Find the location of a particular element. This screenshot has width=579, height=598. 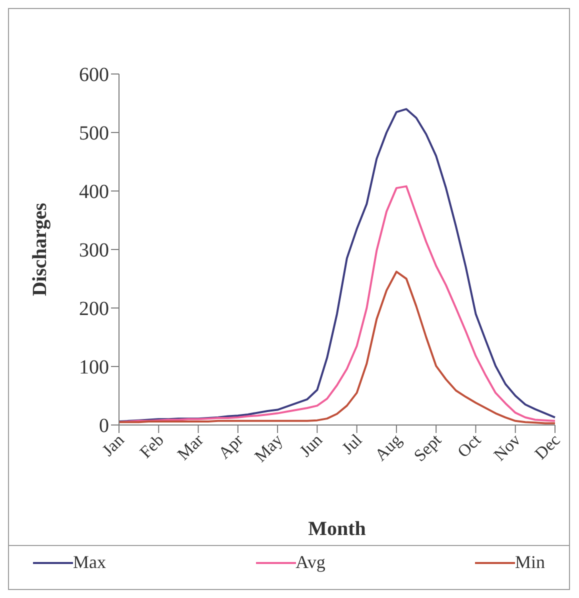

x-axis-title: Month is located at coordinates (337, 529).